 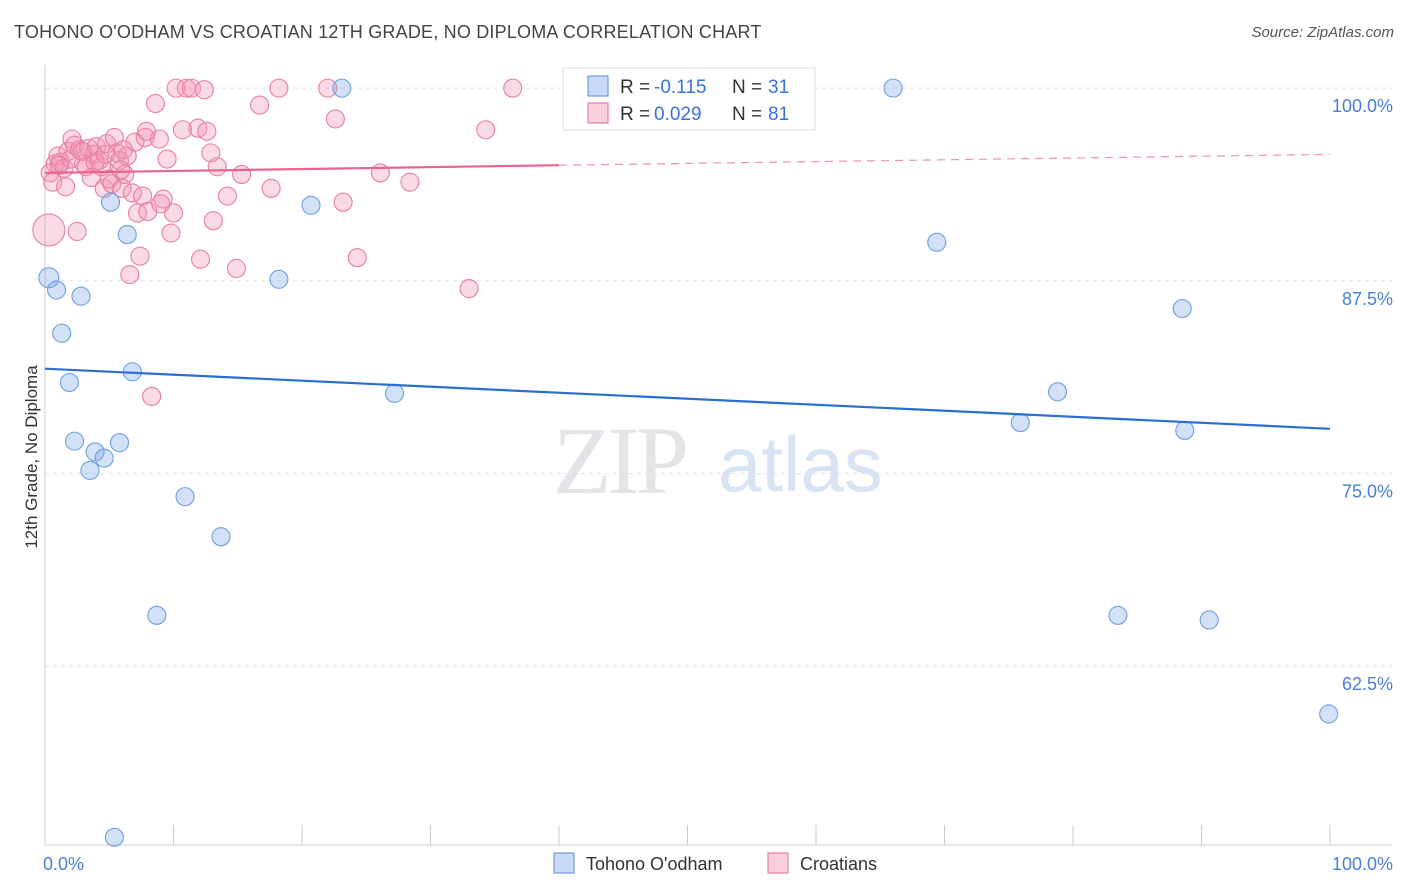 I want to click on legend-r-label-1: R =, so click(x=637, y=87).